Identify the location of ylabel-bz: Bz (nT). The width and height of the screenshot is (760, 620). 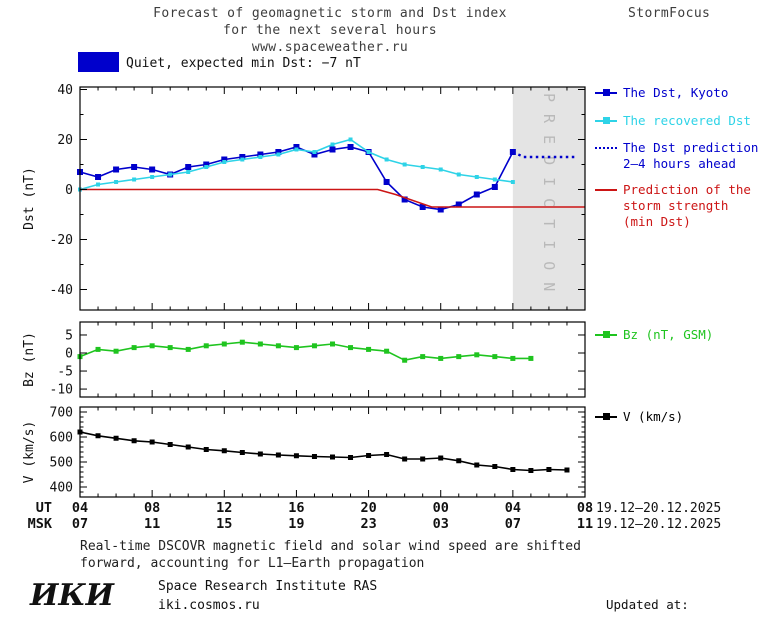
(29, 359).